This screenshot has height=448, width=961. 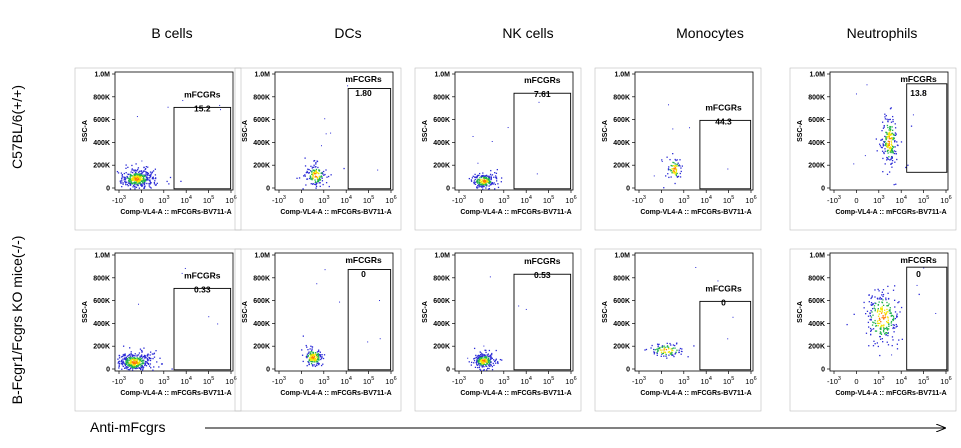 I want to click on gate-percentage: 44.3, so click(x=723, y=121).